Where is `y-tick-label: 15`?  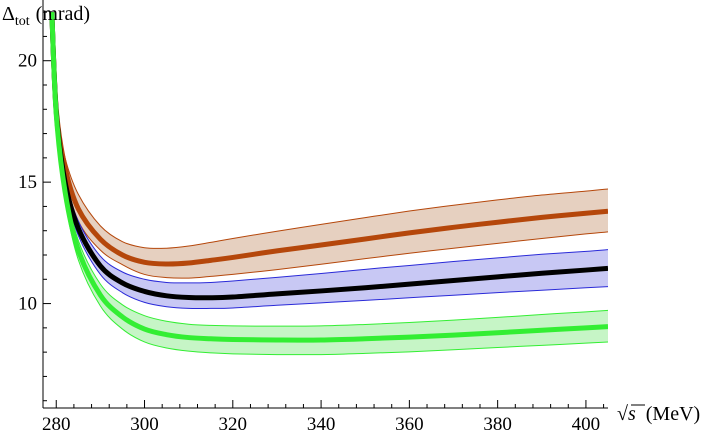
y-tick-label: 15 is located at coordinates (27, 182).